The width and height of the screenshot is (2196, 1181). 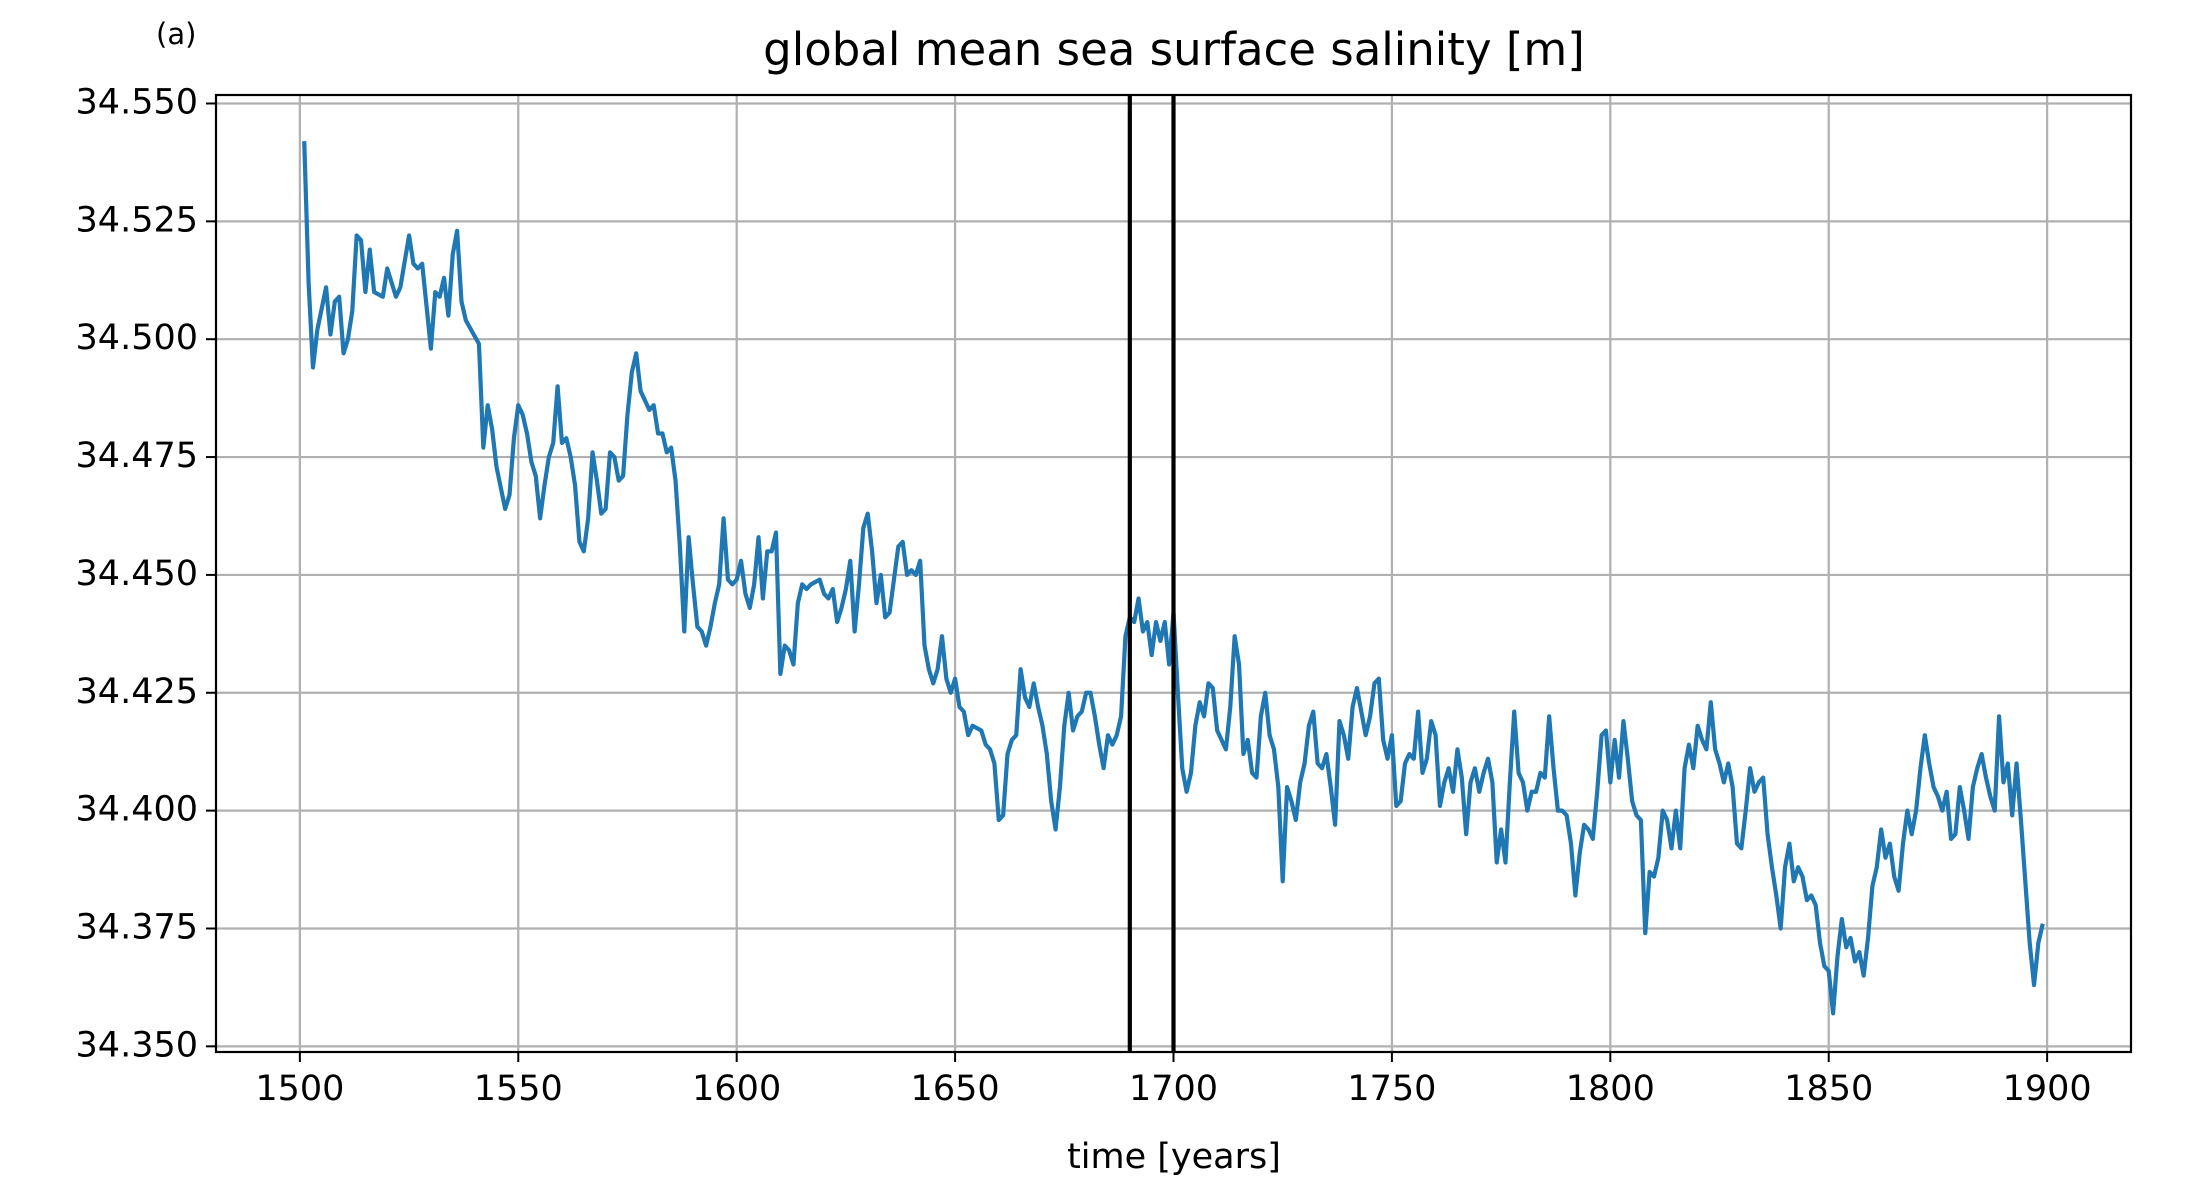 I want to click on y-tick-label: 34.525, so click(x=137, y=220).